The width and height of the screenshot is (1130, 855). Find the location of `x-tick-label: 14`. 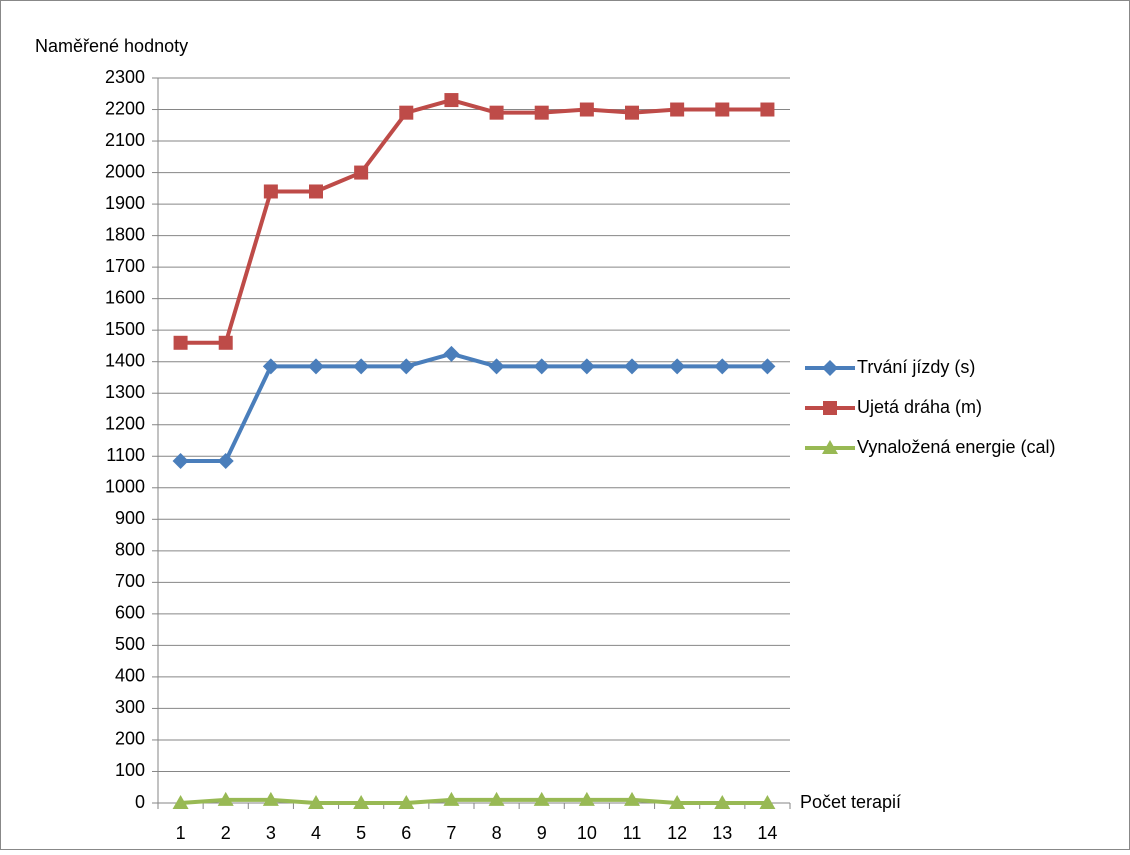

x-tick-label: 14 is located at coordinates (767, 833).